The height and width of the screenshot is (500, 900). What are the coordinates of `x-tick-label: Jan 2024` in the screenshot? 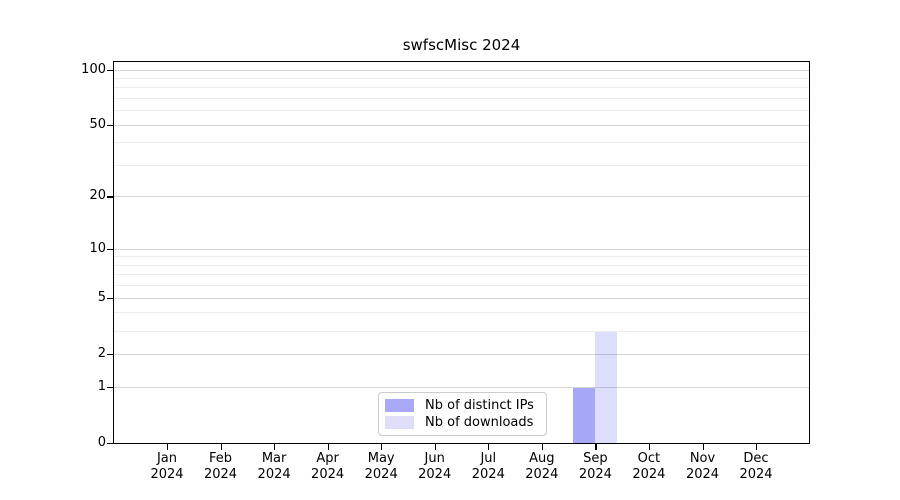 It's located at (167, 467).